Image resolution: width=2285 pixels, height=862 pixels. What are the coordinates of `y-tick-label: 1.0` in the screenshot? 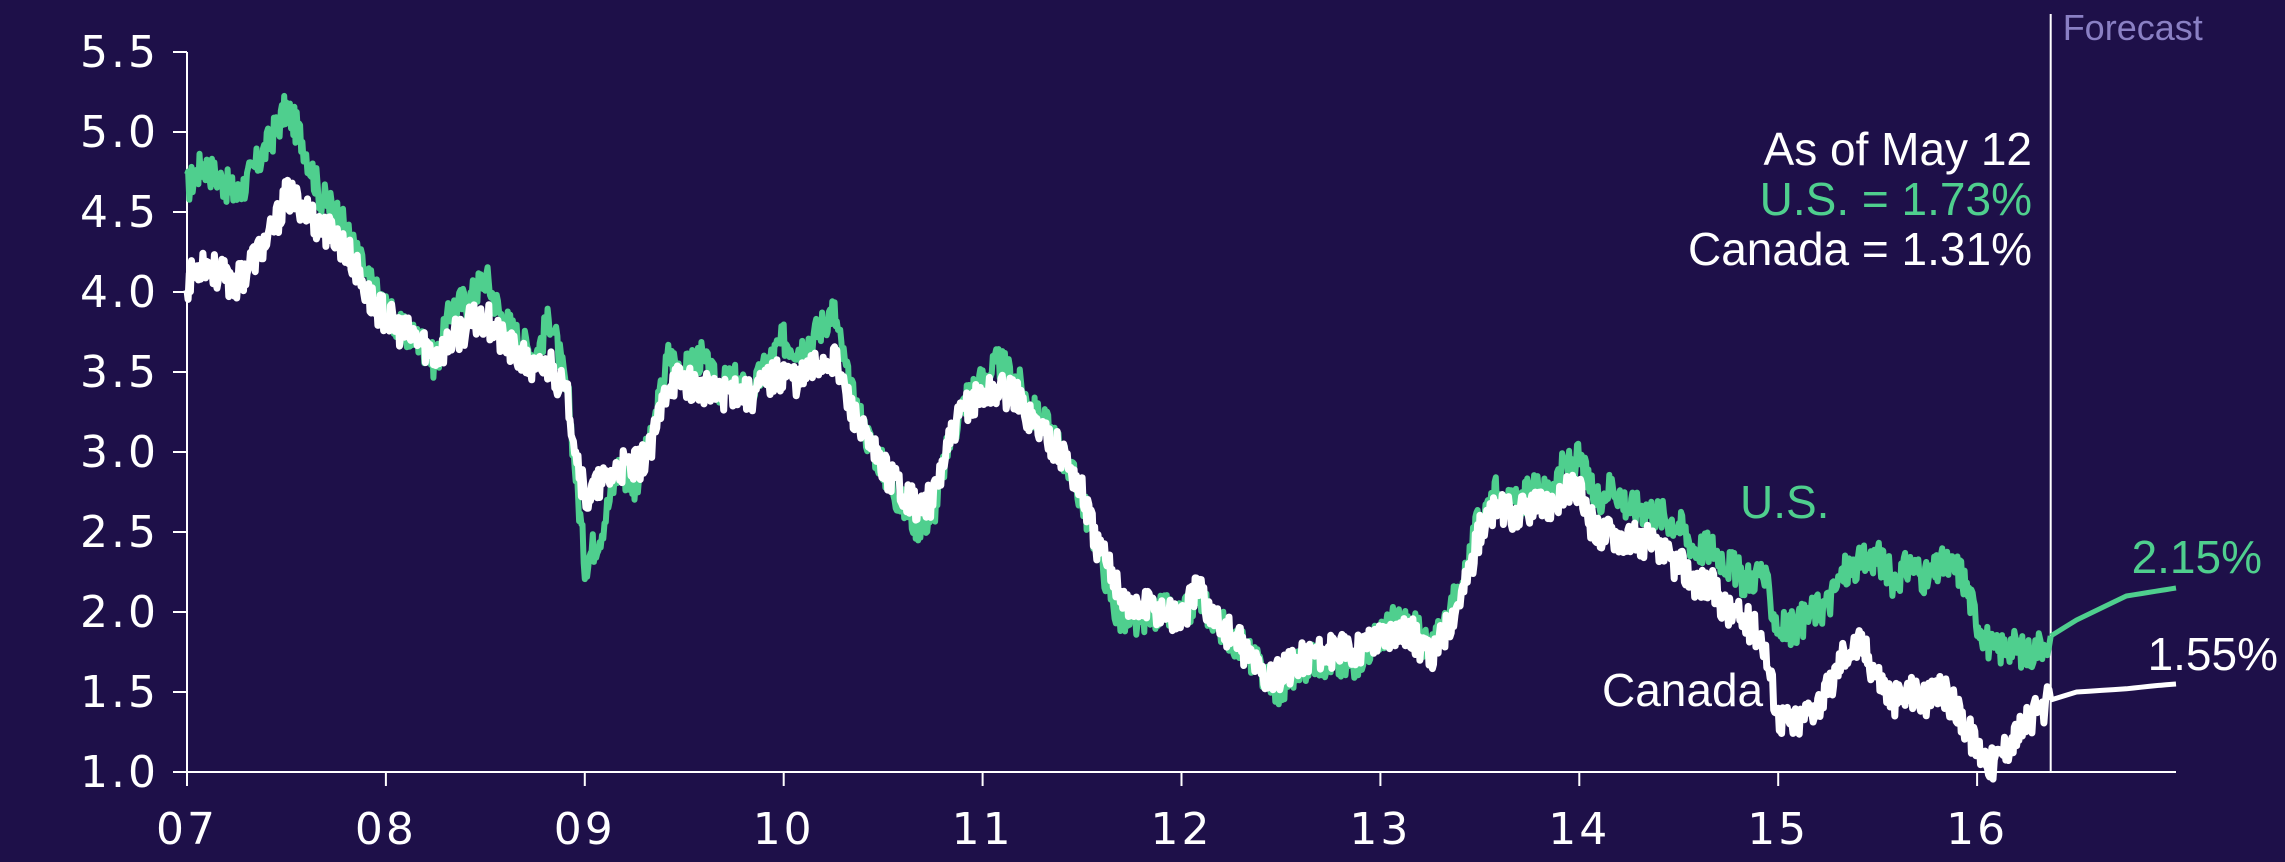 It's located at (119, 772).